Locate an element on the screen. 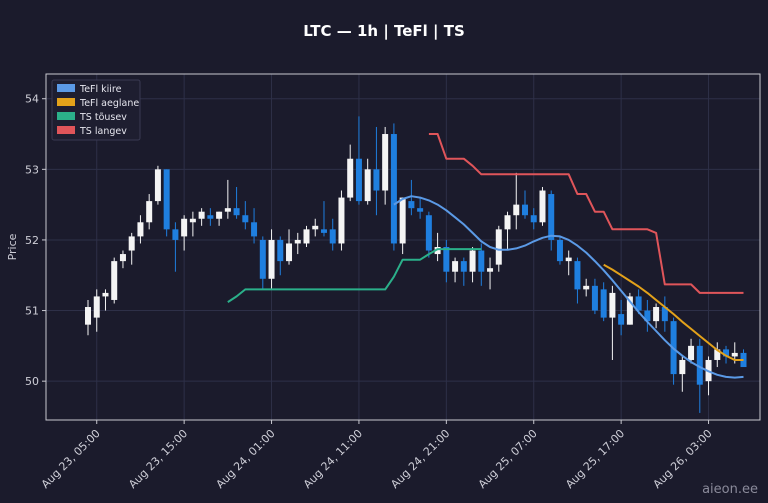 This screenshot has height=503, width=768. watermark: aieon.ee is located at coordinates (730, 489).